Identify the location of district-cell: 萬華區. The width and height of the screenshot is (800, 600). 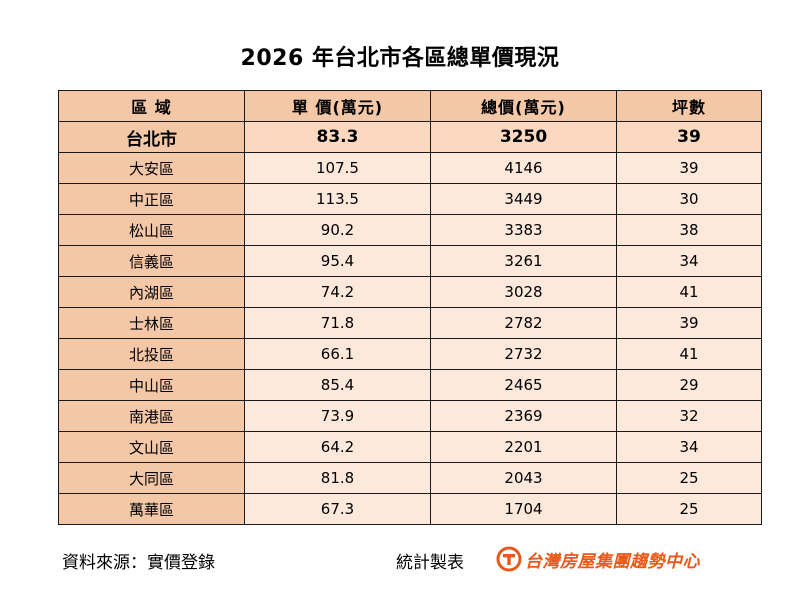
(151, 509).